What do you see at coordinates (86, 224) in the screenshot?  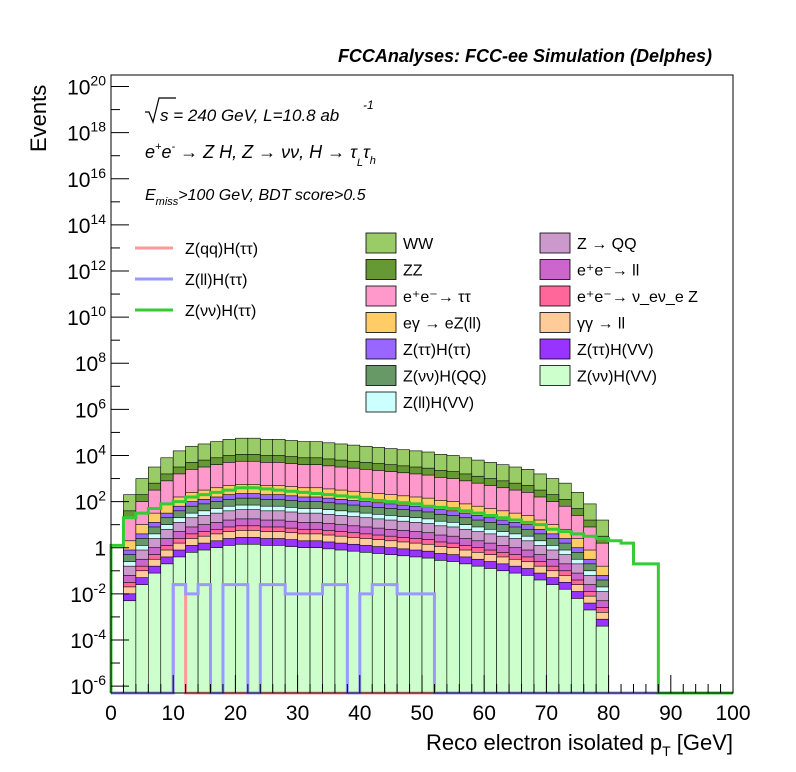 I see `y-tick-label-10: 1014` at bounding box center [86, 224].